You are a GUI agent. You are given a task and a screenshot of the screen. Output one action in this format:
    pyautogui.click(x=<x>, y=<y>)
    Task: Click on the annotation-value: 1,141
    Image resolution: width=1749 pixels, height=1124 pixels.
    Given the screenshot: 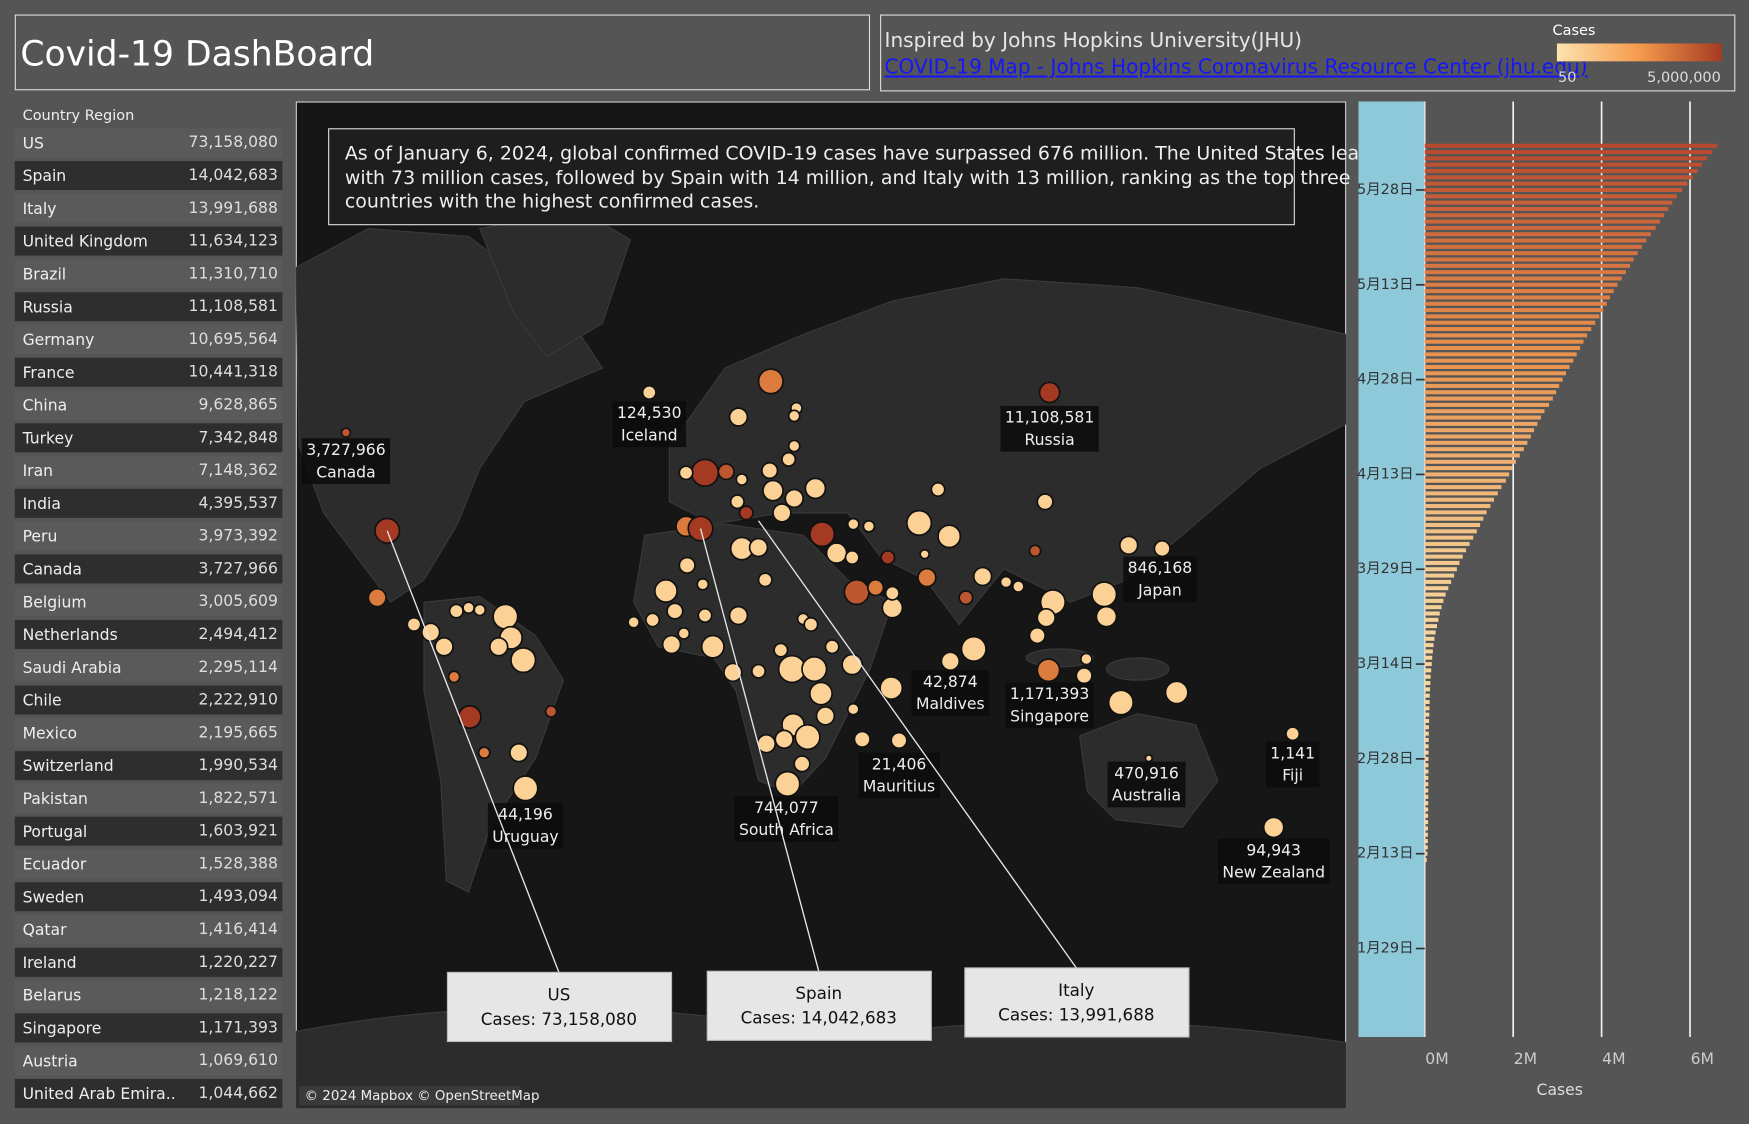 What is the action you would take?
    pyautogui.click(x=1292, y=753)
    